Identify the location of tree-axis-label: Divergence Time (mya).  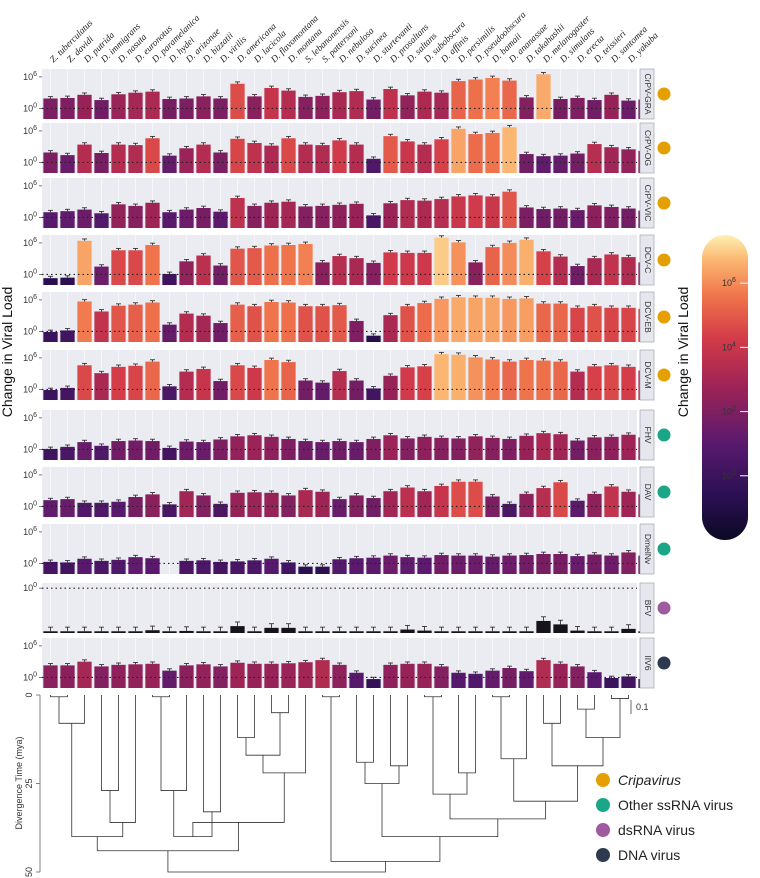
(19, 782).